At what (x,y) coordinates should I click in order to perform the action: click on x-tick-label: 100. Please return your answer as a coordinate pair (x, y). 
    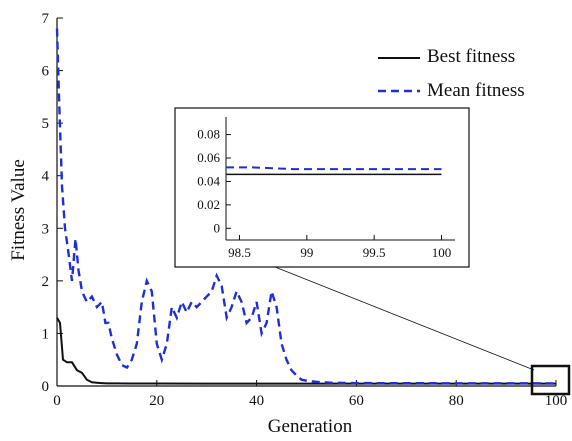
    Looking at the image, I should click on (556, 401).